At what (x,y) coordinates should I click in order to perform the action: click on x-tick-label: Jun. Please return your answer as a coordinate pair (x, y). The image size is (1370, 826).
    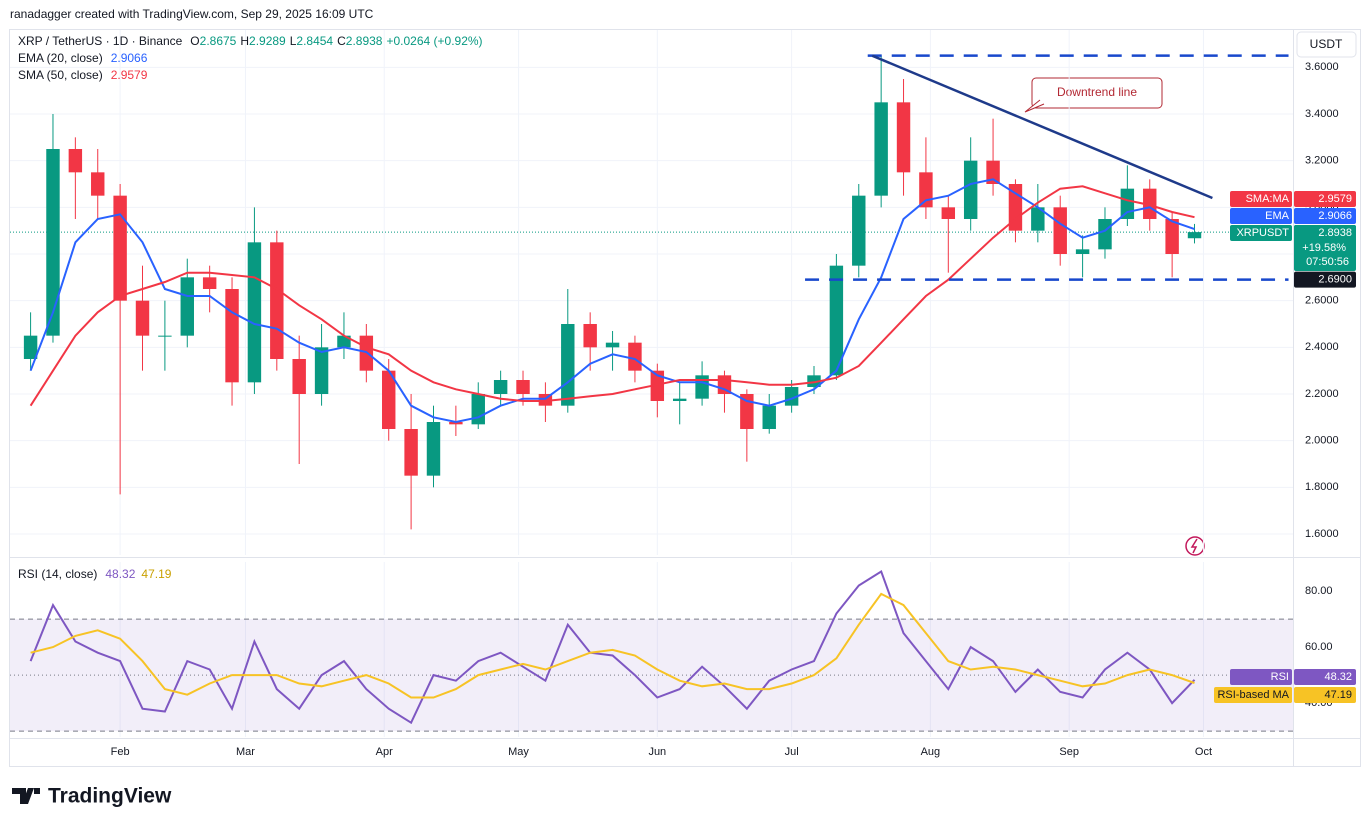
    Looking at the image, I should click on (657, 752).